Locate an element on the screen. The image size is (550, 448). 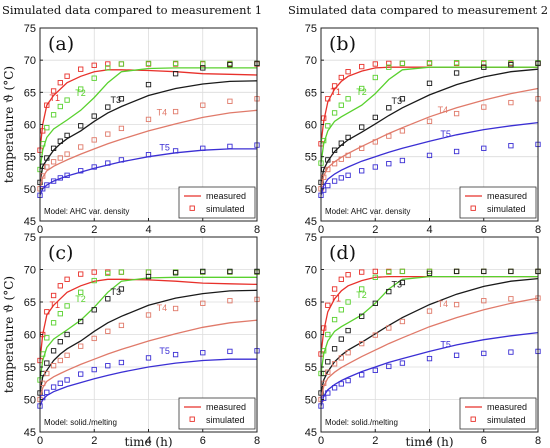
panel-letter: (a) is located at coordinates (61, 44).